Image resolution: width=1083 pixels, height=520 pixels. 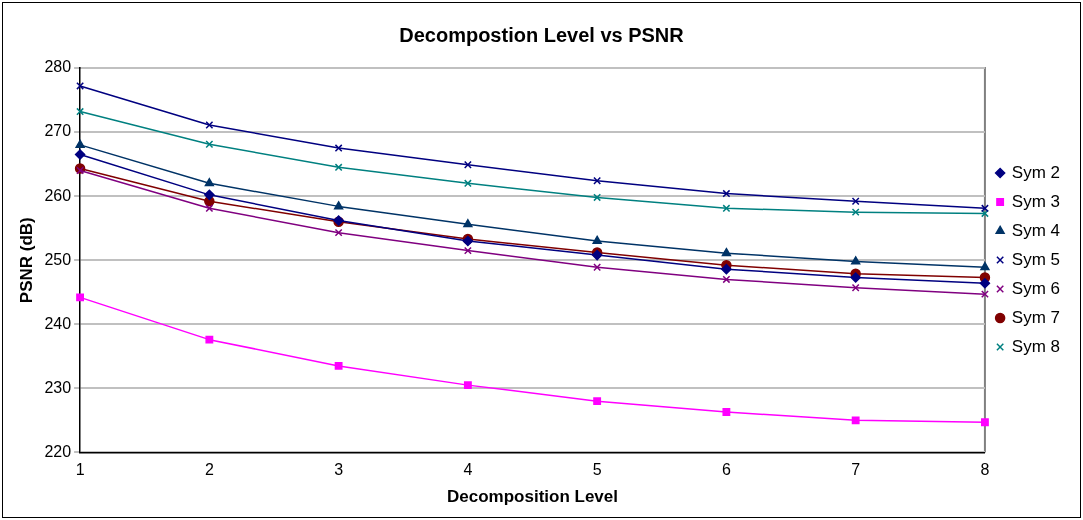 I want to click on legend-label: Sym 6, so click(x=1036, y=288).